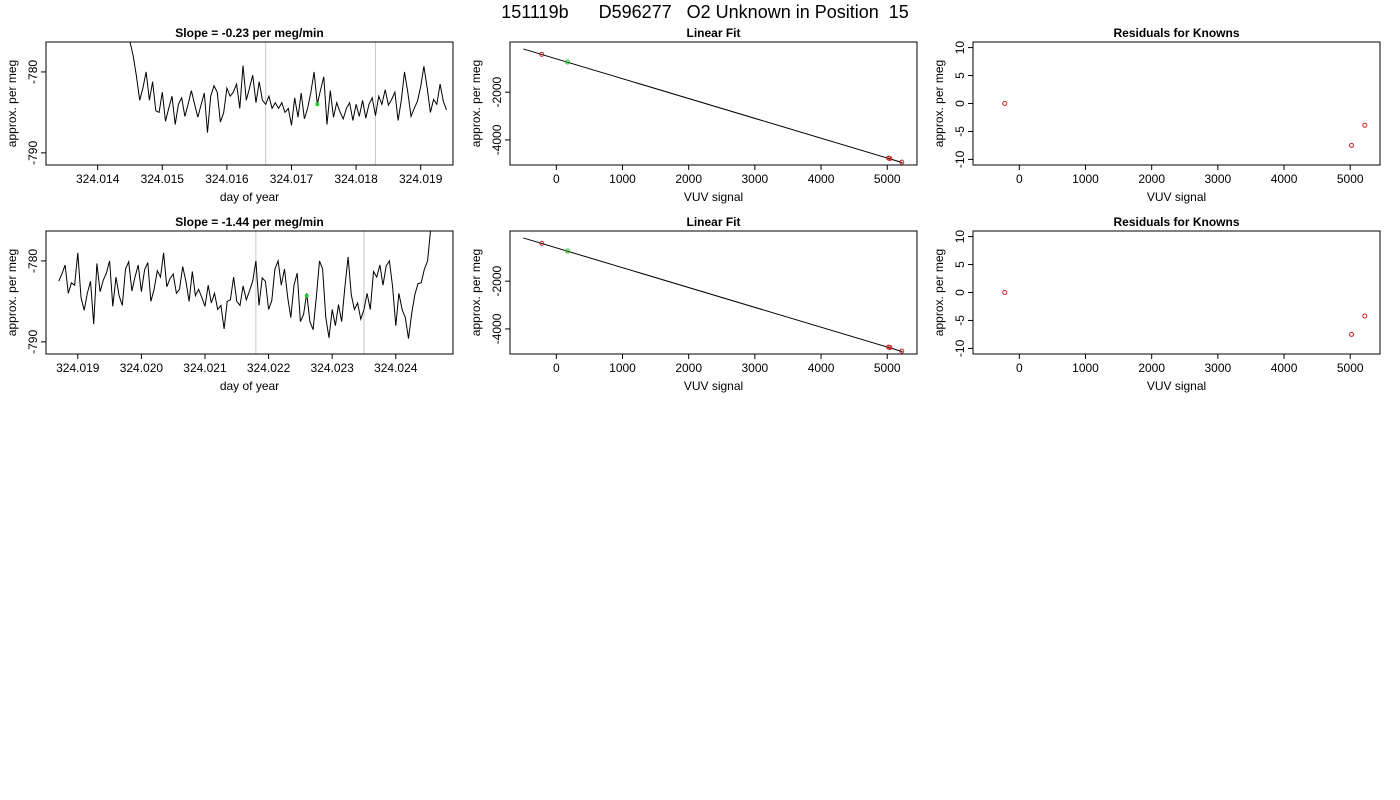  I want to click on panel-title: Slope = -1.44 per meg/min, so click(249, 222).